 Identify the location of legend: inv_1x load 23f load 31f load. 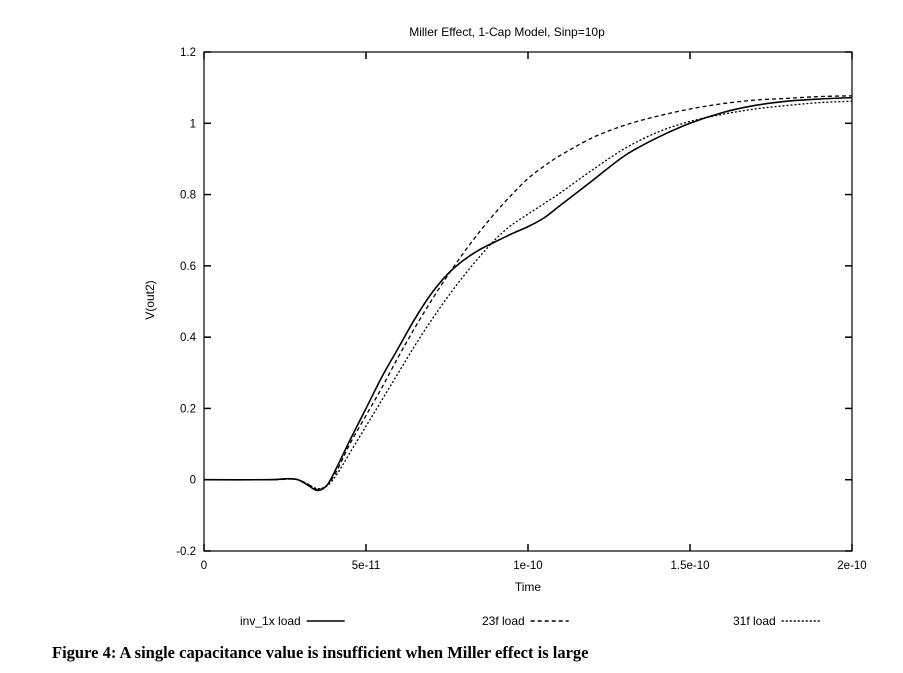
(530, 621).